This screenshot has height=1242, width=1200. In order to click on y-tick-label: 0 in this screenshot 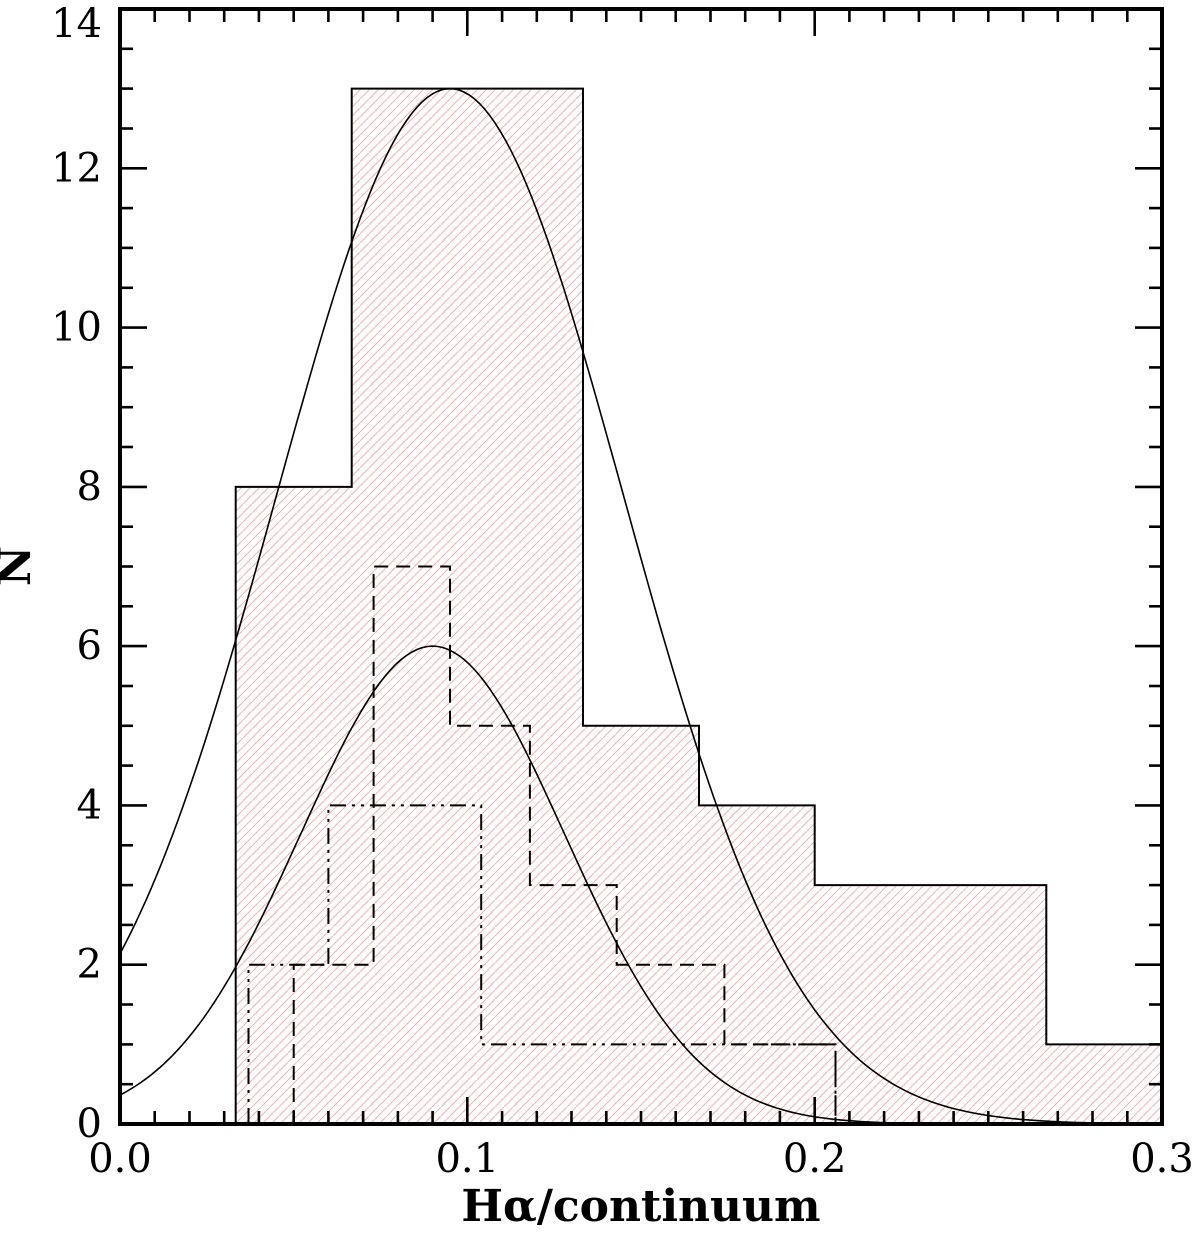, I will do `click(89, 1124)`.